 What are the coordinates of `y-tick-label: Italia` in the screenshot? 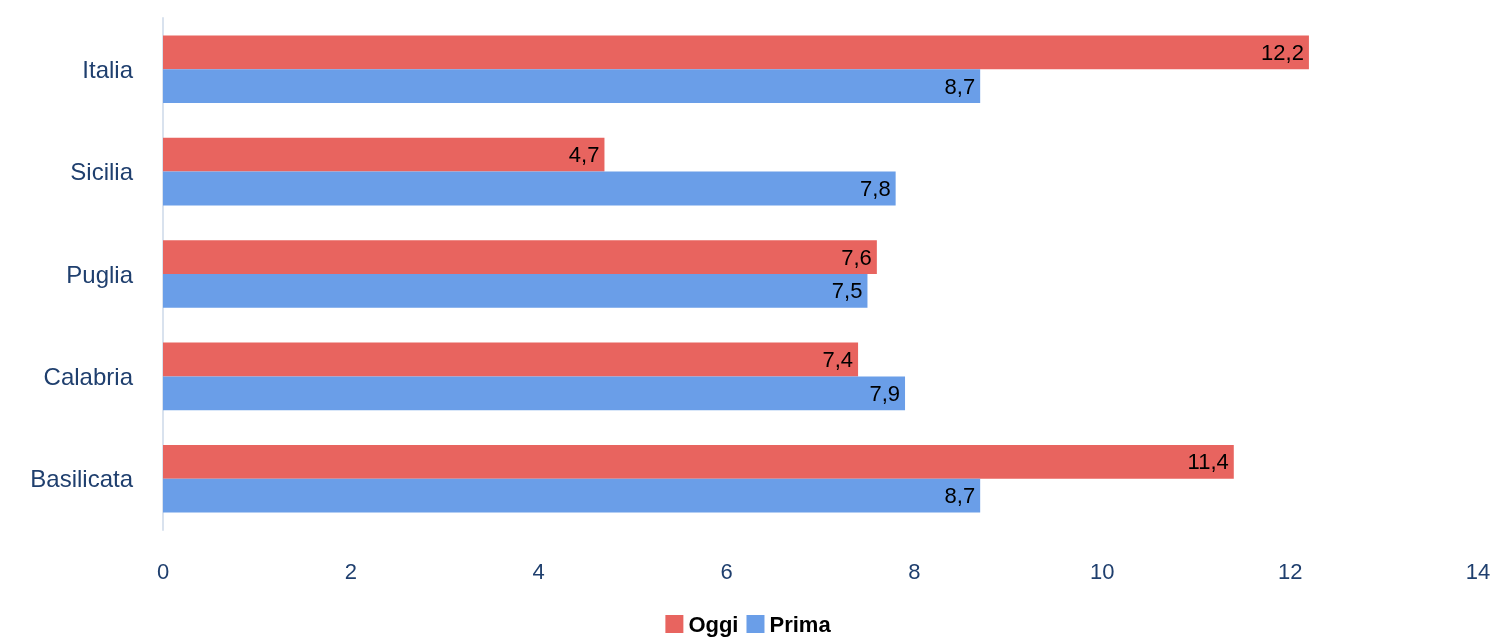 It's located at (108, 69).